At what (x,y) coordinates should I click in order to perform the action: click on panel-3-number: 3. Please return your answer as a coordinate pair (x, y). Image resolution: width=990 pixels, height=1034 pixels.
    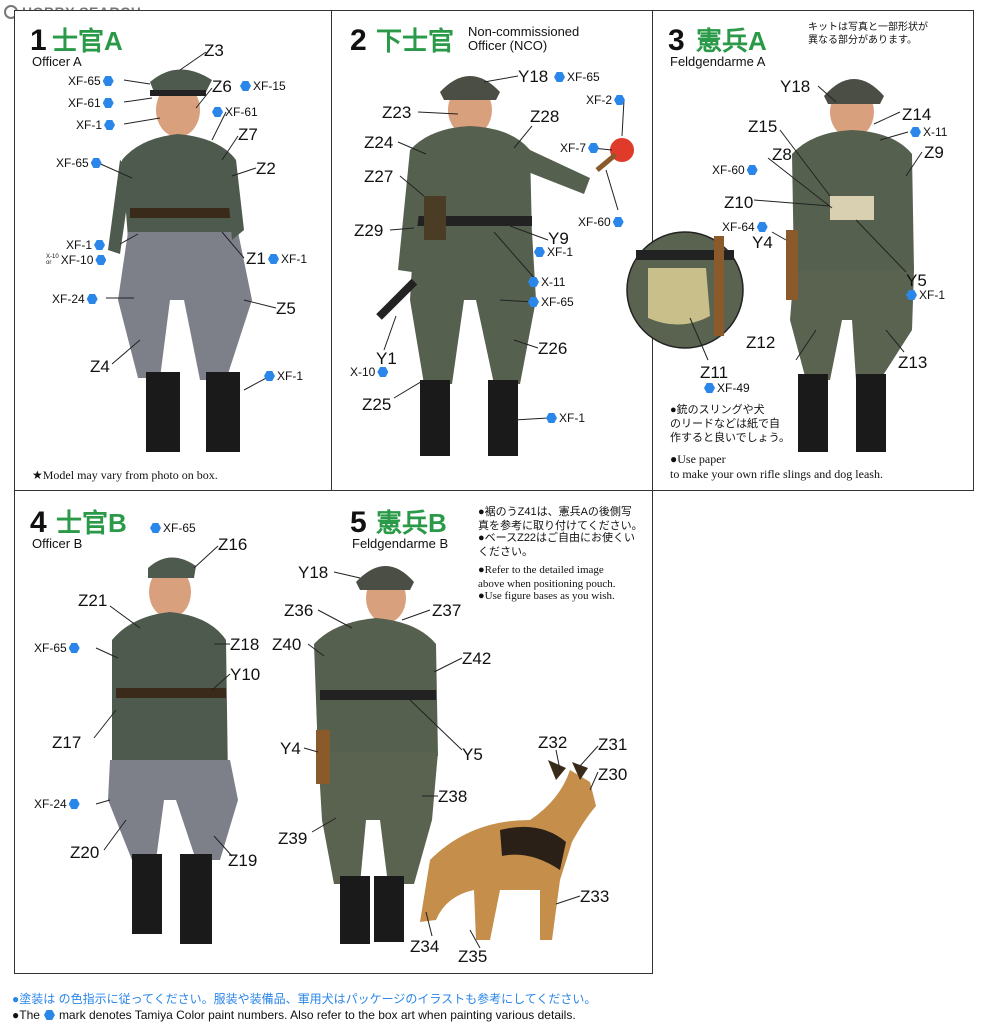
    Looking at the image, I should click on (676, 40).